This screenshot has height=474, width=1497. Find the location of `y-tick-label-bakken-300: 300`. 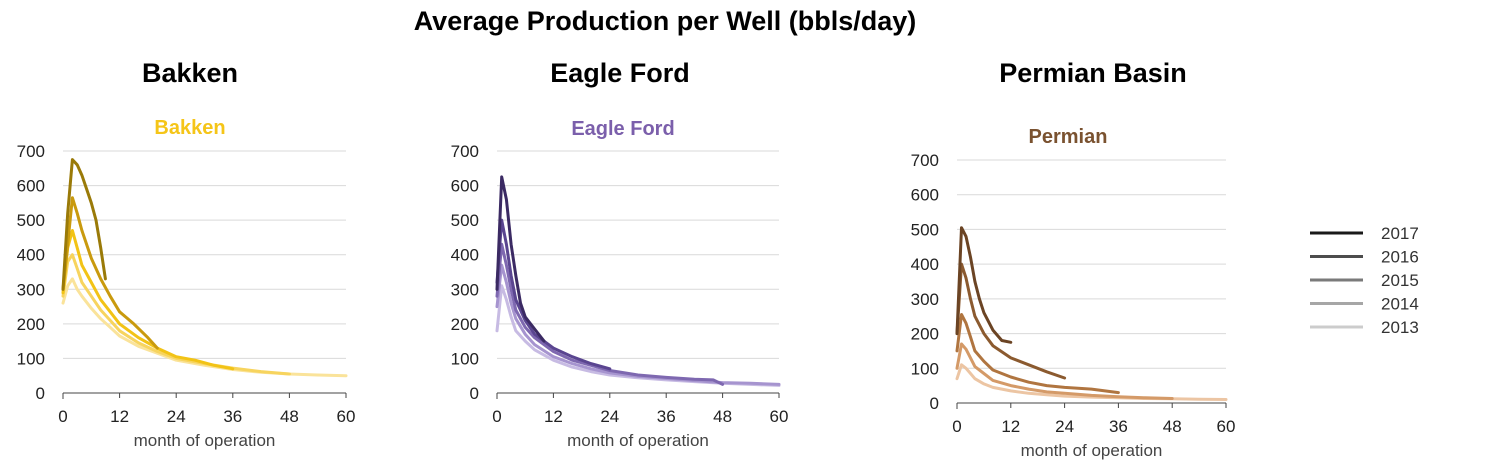

y-tick-label-bakken-300: 300 is located at coordinates (31, 289).